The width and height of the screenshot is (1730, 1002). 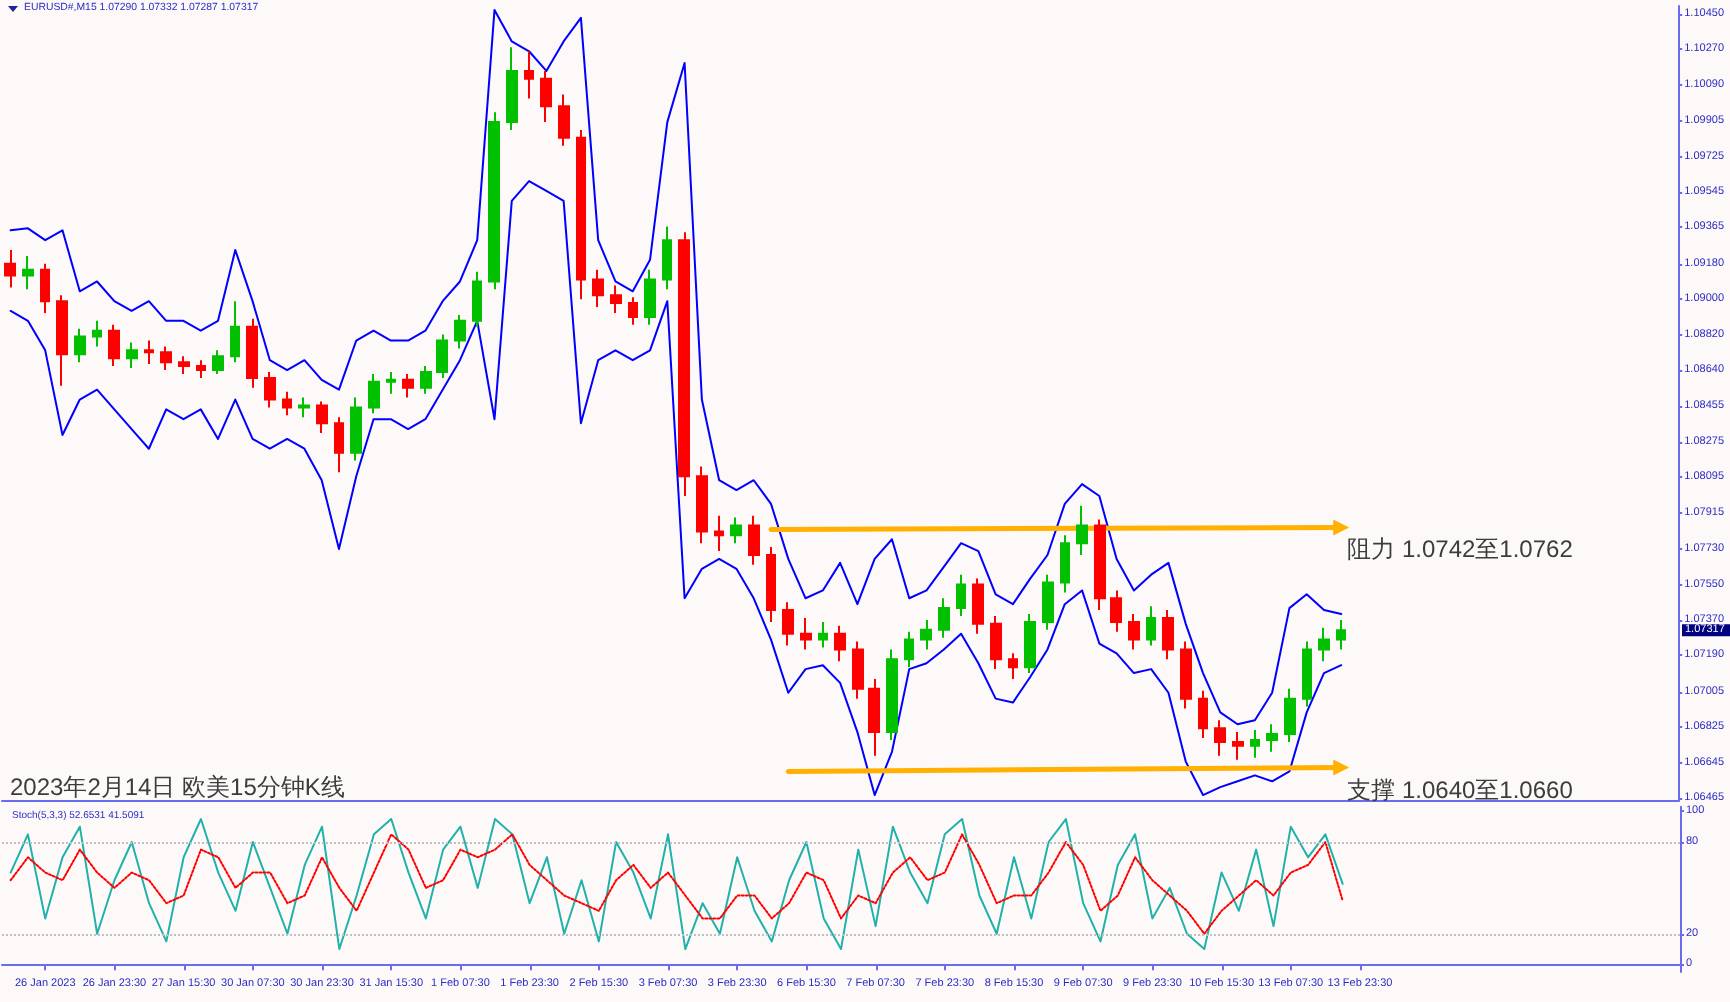 I want to click on series-label: 支撑 1.0640至1.0660, so click(x=1460, y=789).